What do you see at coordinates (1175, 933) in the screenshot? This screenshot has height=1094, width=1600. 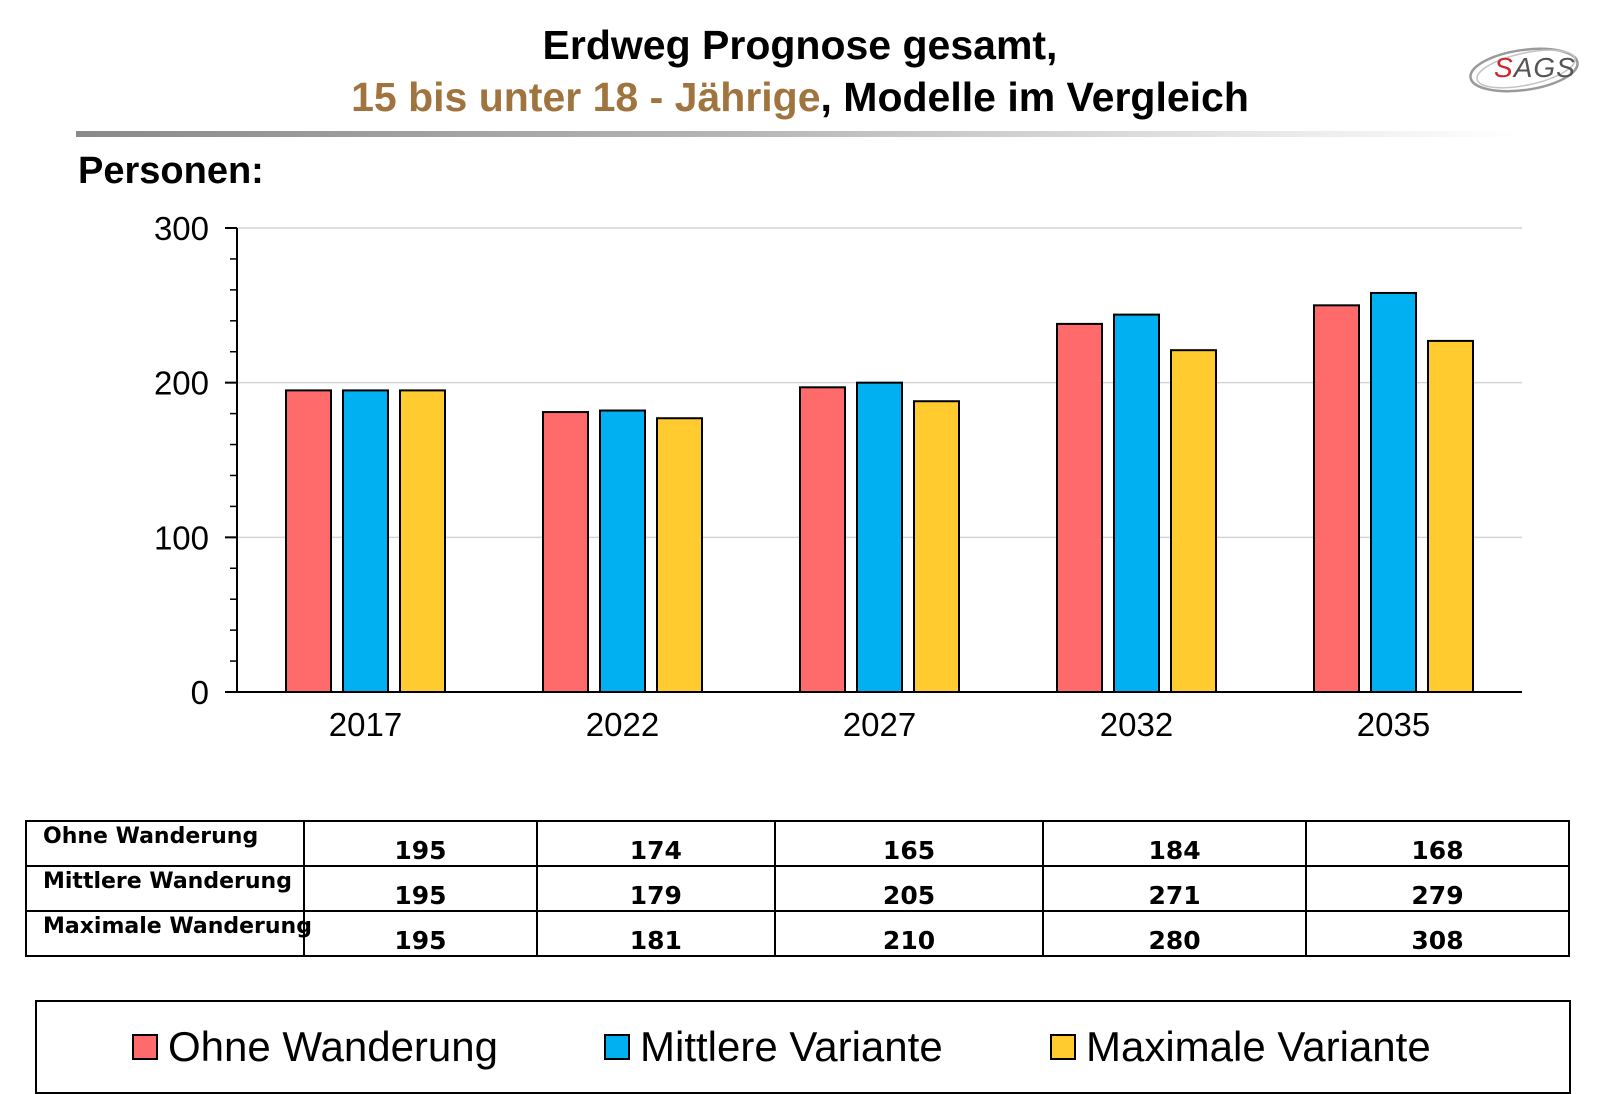 I see `table-cell: 280` at bounding box center [1175, 933].